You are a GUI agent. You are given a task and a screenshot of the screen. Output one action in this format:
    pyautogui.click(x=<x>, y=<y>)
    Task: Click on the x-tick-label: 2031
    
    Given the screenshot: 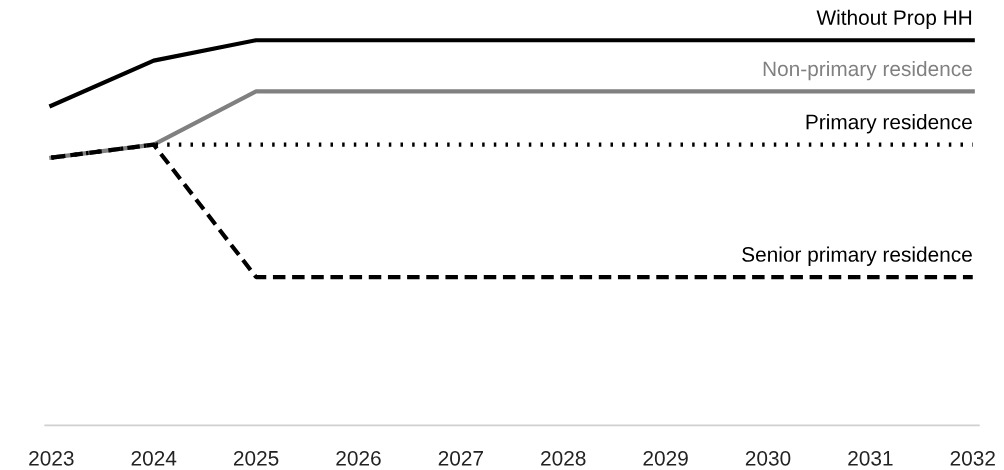 What is the action you would take?
    pyautogui.click(x=870, y=458)
    